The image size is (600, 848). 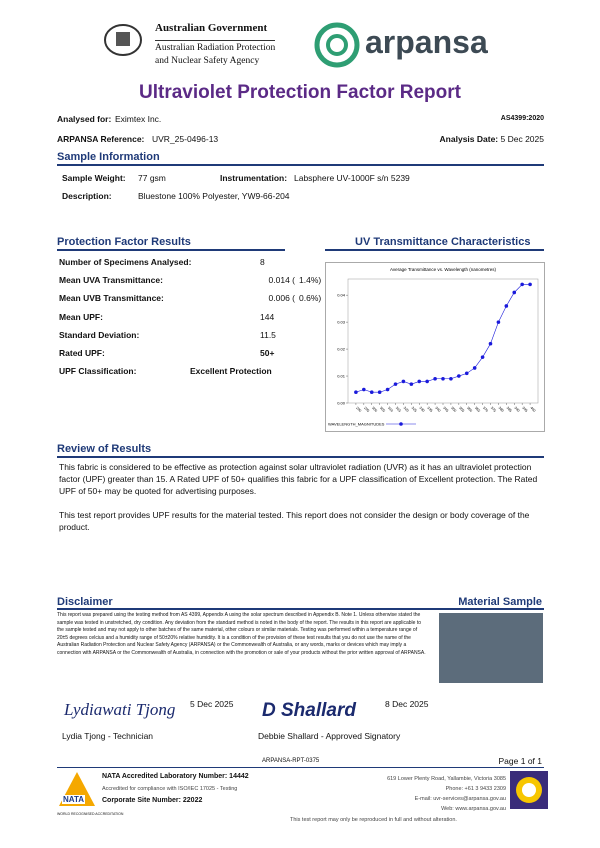 I want to click on label: Description:, so click(x=87, y=196).